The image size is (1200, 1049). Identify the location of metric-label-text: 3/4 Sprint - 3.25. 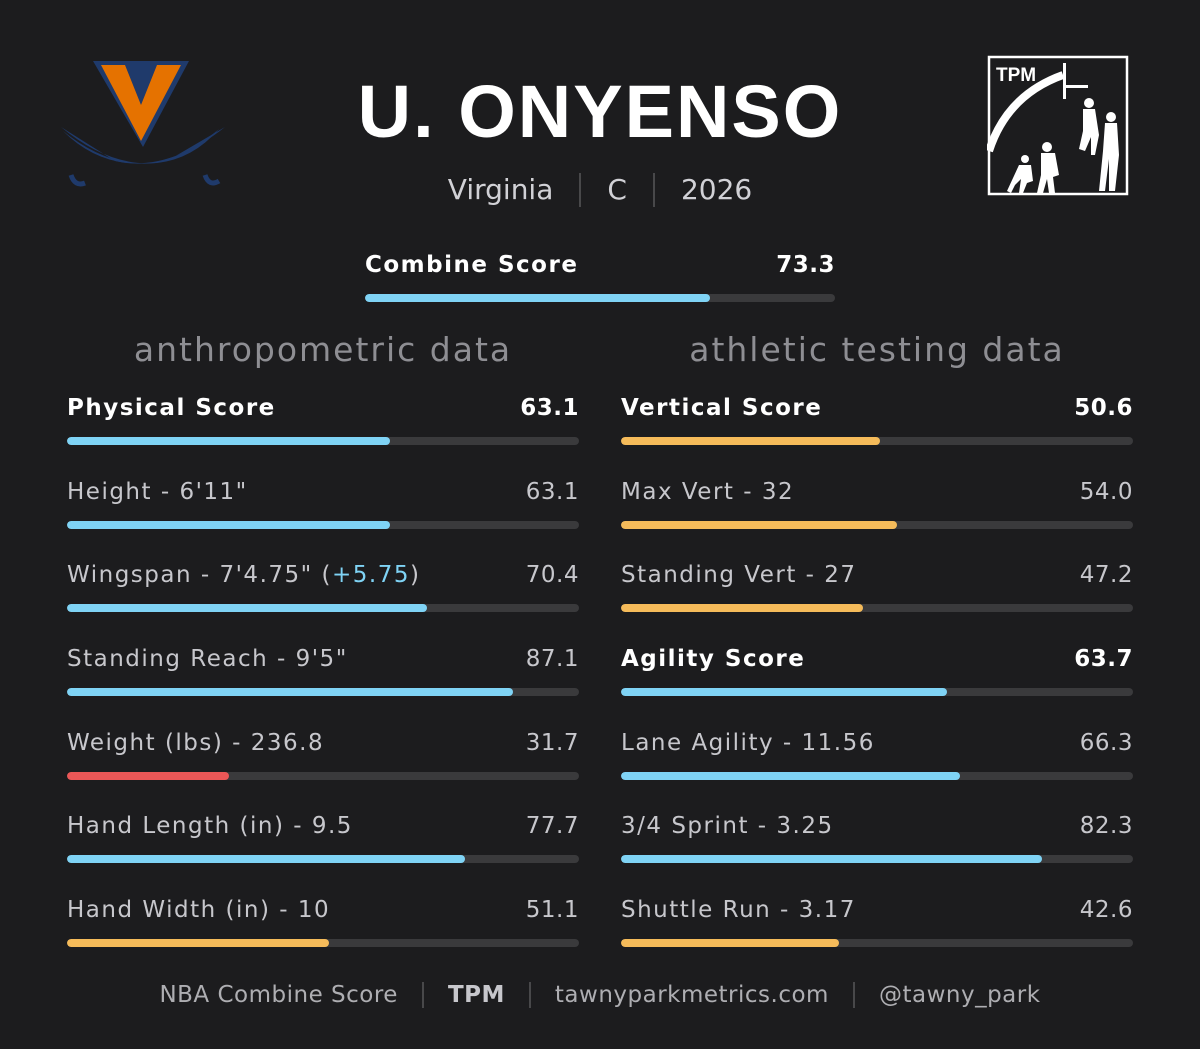
(727, 826).